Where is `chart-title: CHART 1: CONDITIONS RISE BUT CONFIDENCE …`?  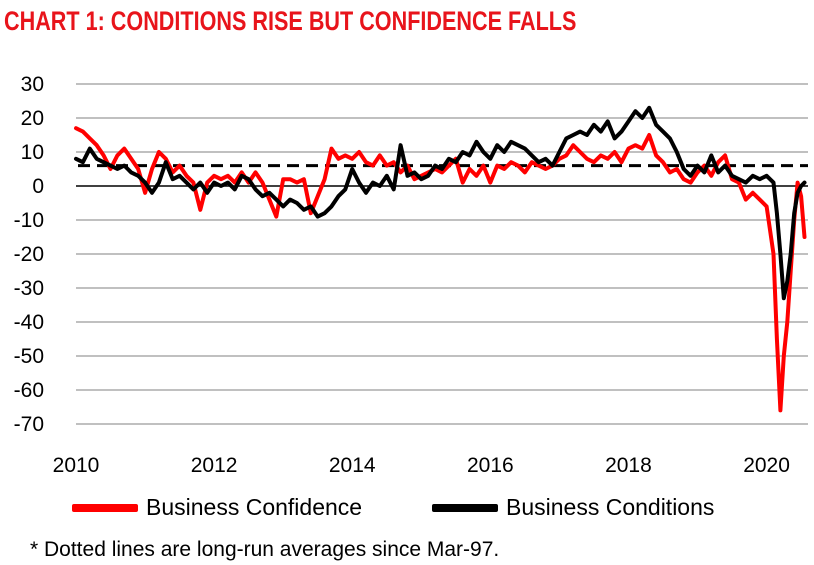
chart-title: CHART 1: CONDITIONS RISE BUT CONFIDENCE … is located at coordinates (290, 21).